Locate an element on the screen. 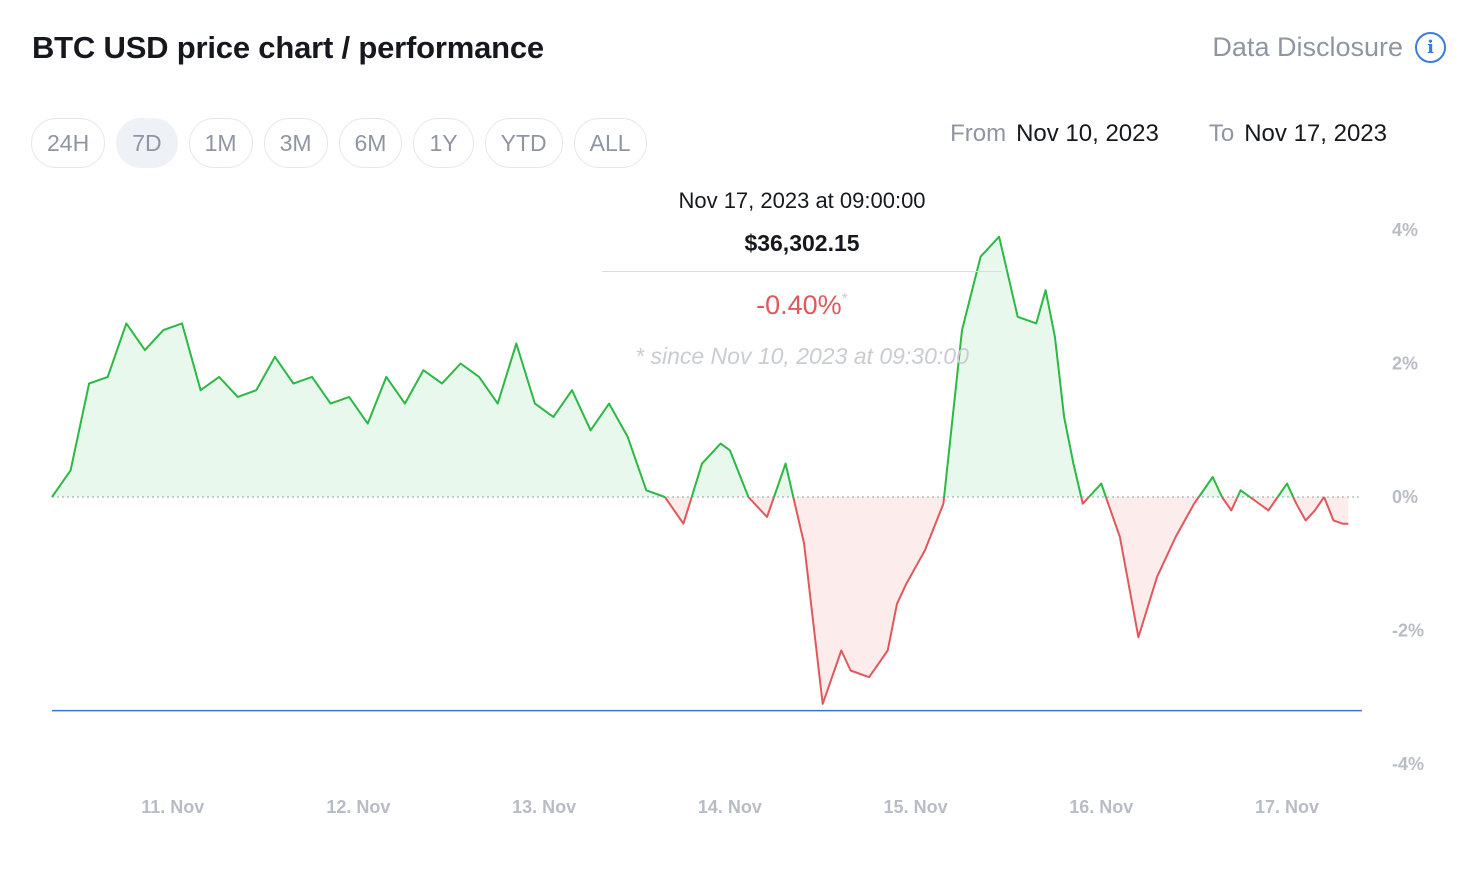 This screenshot has height=894, width=1474. tooltip-change-value: -0.40% is located at coordinates (799, 305).